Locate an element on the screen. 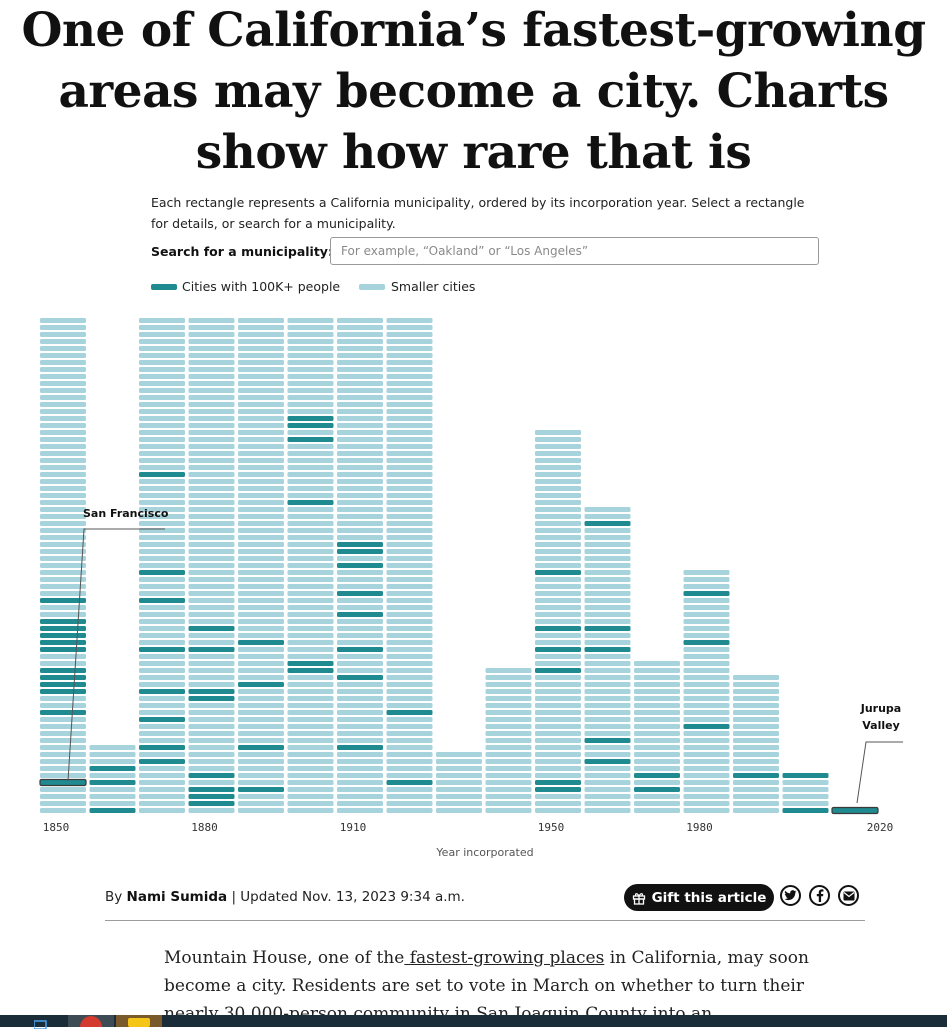 The height and width of the screenshot is (1029, 947). share-twitter-button is located at coordinates (790, 895).